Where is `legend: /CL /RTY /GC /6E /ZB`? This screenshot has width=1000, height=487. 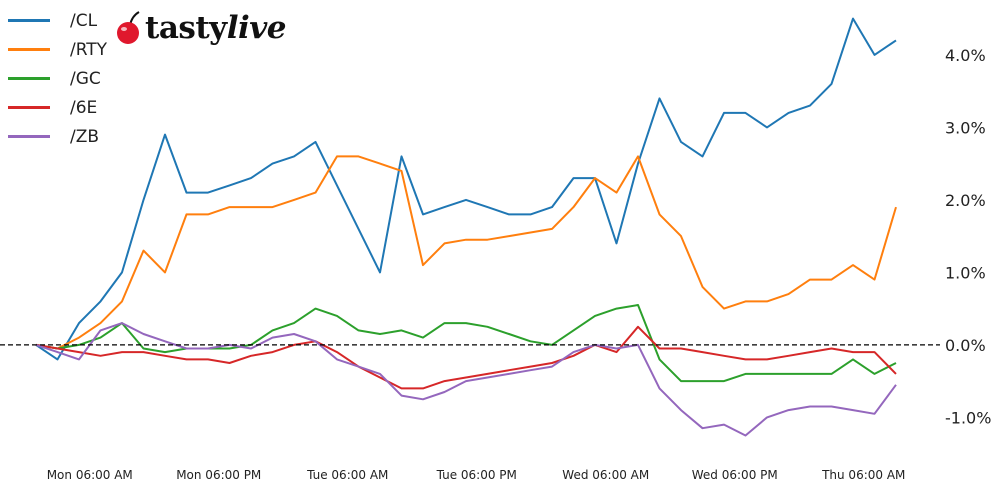 legend: /CL /RTY /GC /6E /ZB is located at coordinates (57, 78).